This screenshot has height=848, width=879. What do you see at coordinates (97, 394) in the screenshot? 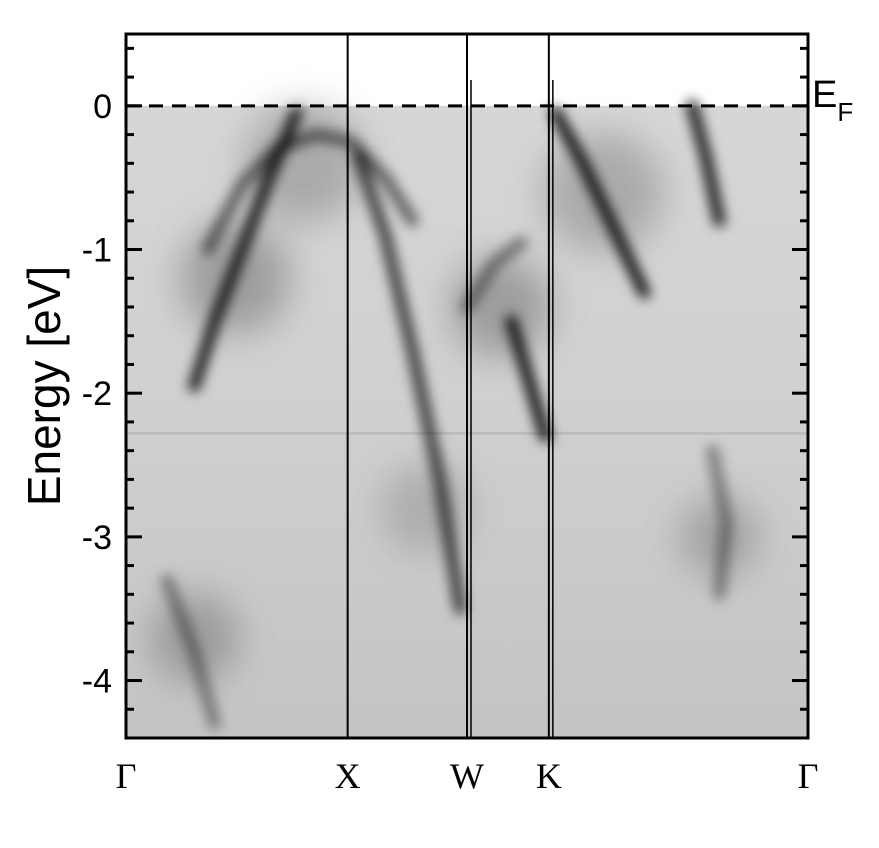
I see `y-tick-label: -2` at bounding box center [97, 394].